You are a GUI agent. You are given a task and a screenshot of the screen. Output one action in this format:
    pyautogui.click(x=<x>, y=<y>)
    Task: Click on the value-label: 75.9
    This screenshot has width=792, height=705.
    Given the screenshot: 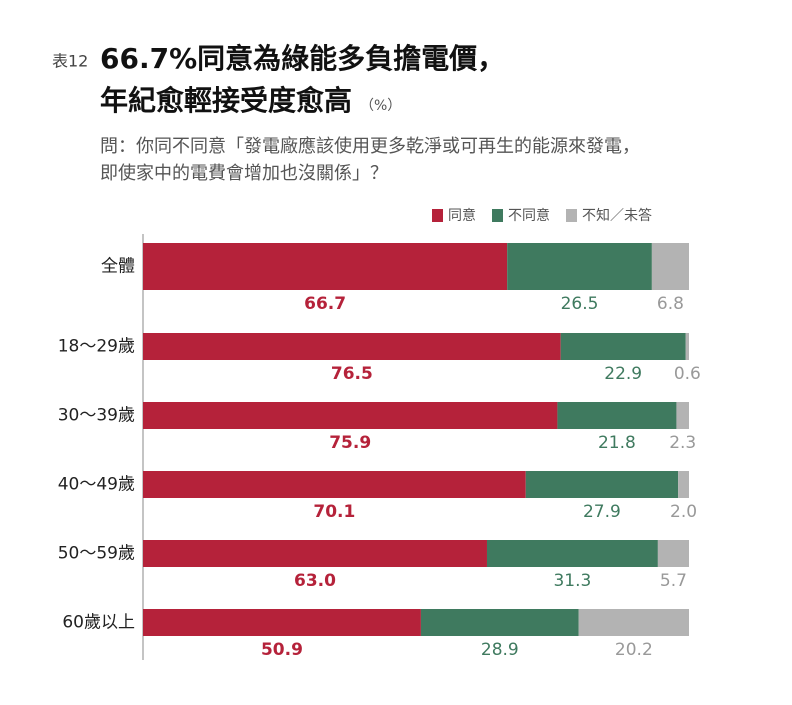 What is the action you would take?
    pyautogui.click(x=350, y=443)
    